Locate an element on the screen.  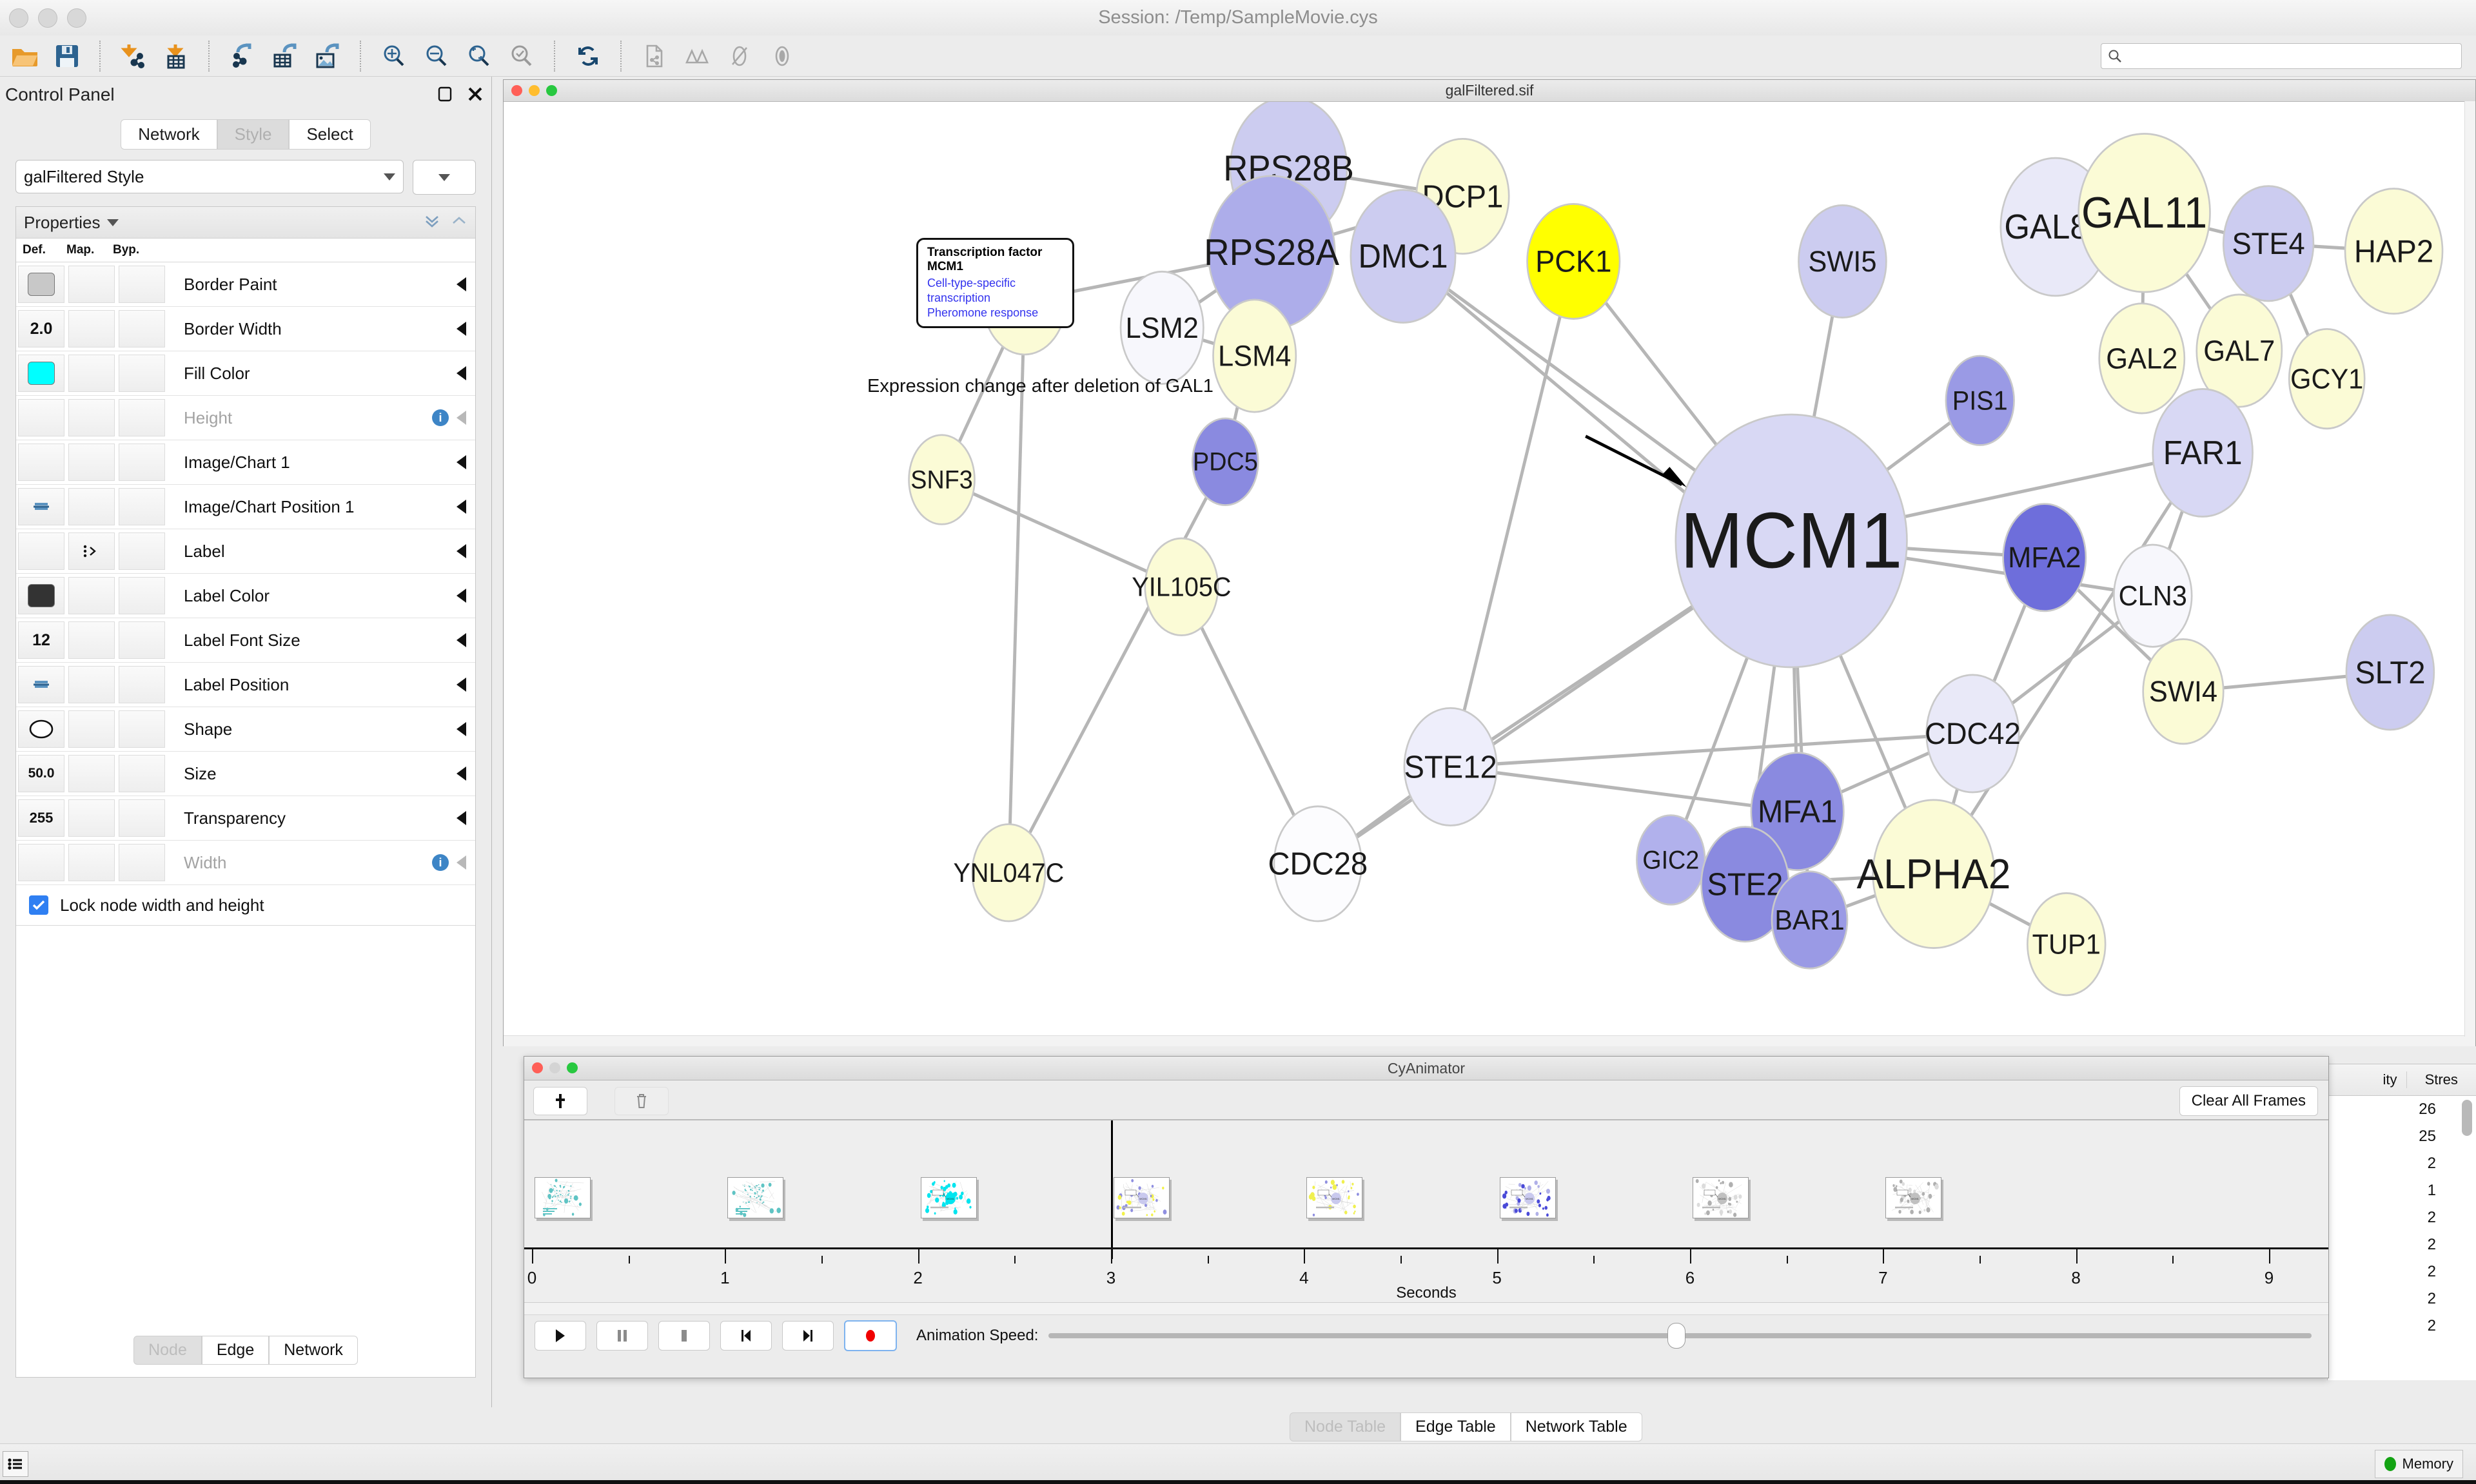
timeline-playhead is located at coordinates (1112, 1189).